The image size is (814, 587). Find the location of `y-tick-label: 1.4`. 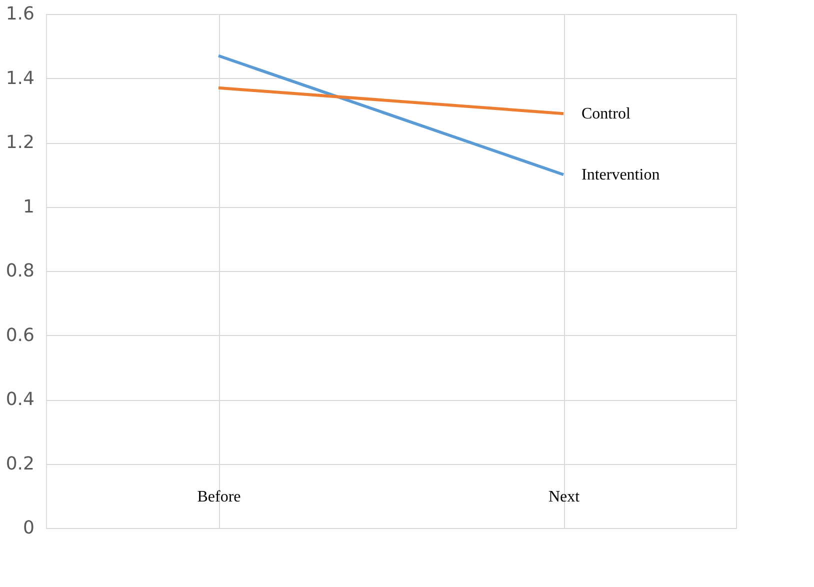

y-tick-label: 1.4 is located at coordinates (20, 78).